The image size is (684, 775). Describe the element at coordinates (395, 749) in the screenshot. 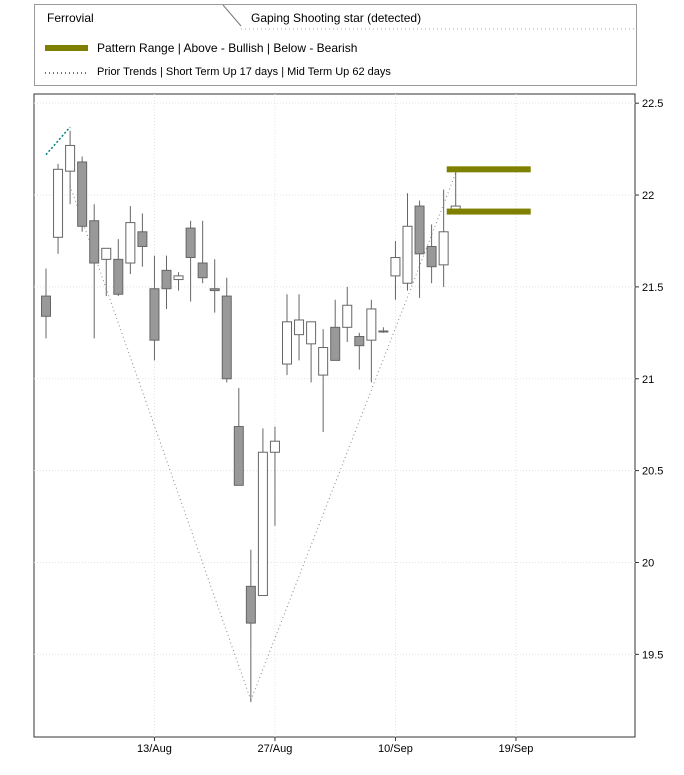

I see `x-tick-label: 10/Sep` at that location.